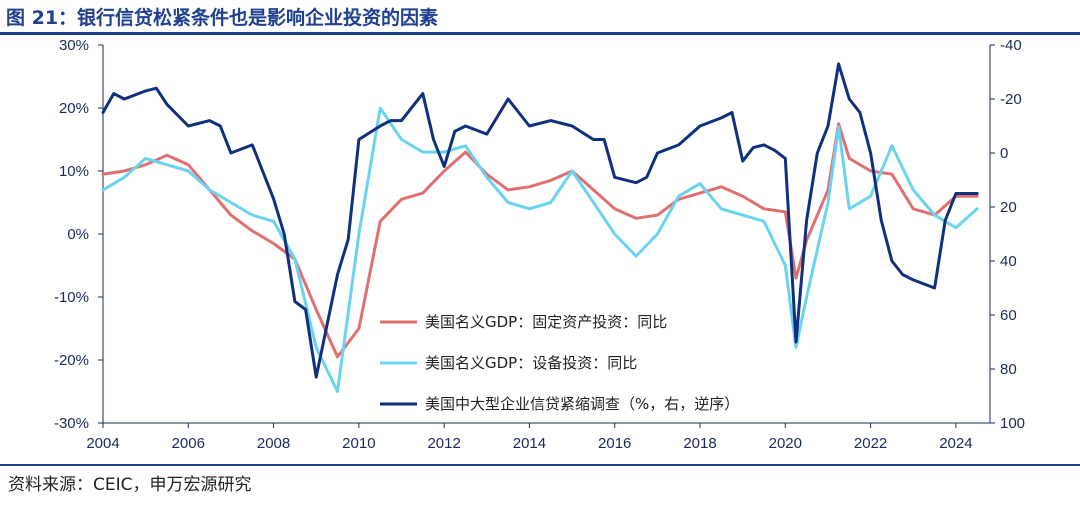 The height and width of the screenshot is (505, 1080). Describe the element at coordinates (74, 45) in the screenshot. I see `left-tick-label: 30%` at that location.